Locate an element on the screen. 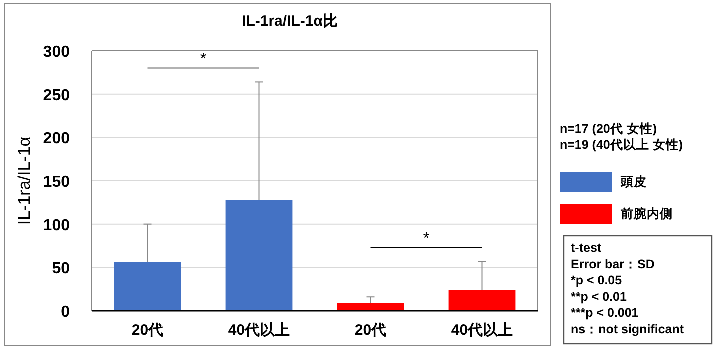 Image resolution: width=717 pixels, height=350 pixels. text: ns：not significant is located at coordinates (628, 329).